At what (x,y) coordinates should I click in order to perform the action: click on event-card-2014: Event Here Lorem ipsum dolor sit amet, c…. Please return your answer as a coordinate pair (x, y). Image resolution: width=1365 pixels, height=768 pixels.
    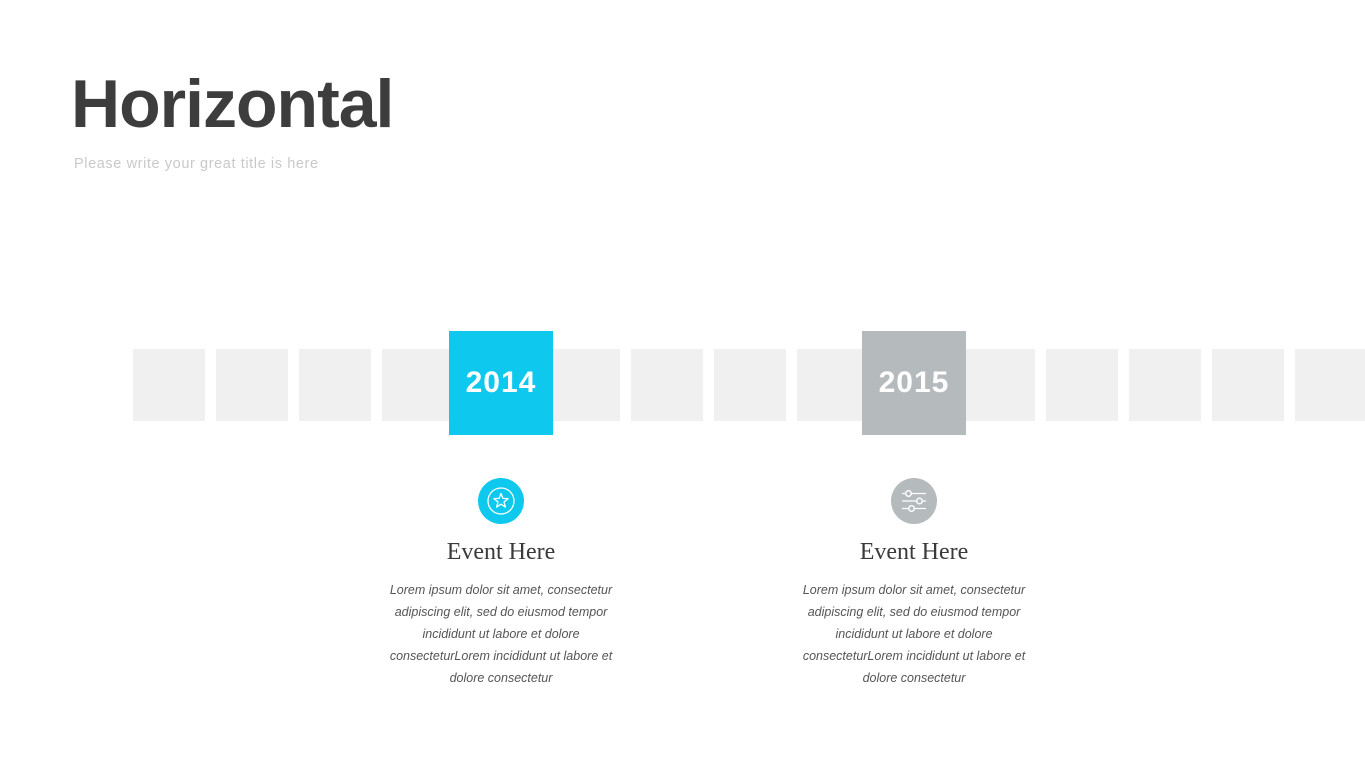
    Looking at the image, I should click on (501, 614).